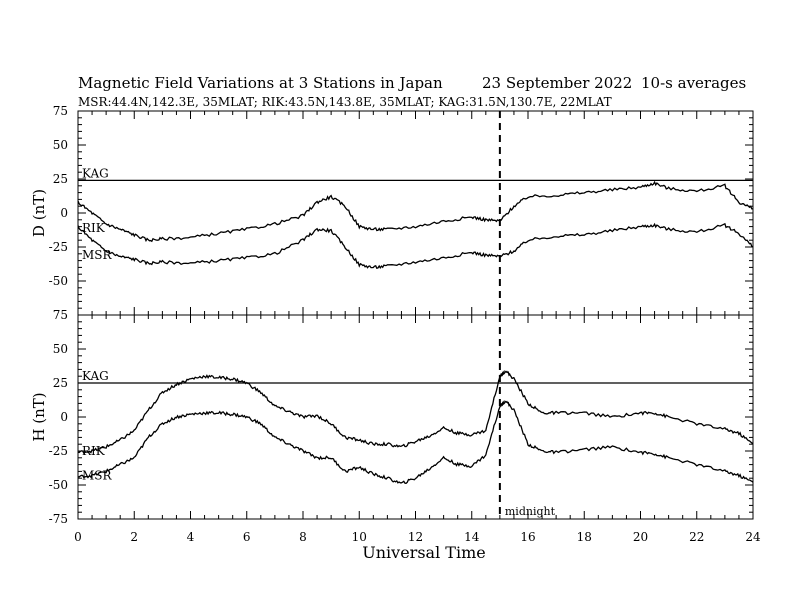 The height and width of the screenshot is (612, 792). Describe the element at coordinates (94, 228) in the screenshot. I see `d-series-label-rik: RIK` at that location.